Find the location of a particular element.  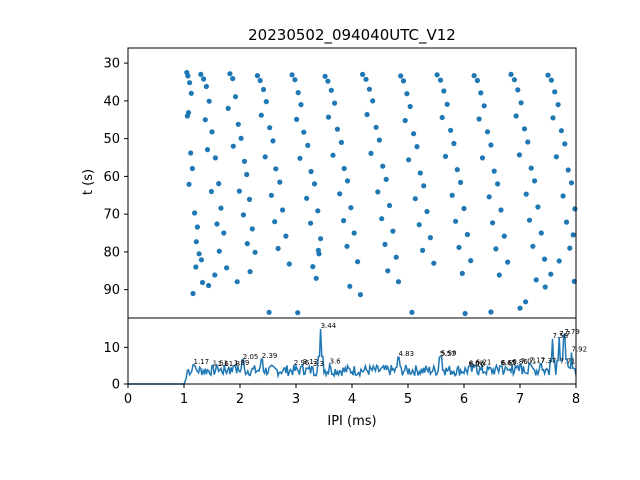

top-y-axis: 30 40 50 60 70 80 90 is located at coordinates (115, 177).